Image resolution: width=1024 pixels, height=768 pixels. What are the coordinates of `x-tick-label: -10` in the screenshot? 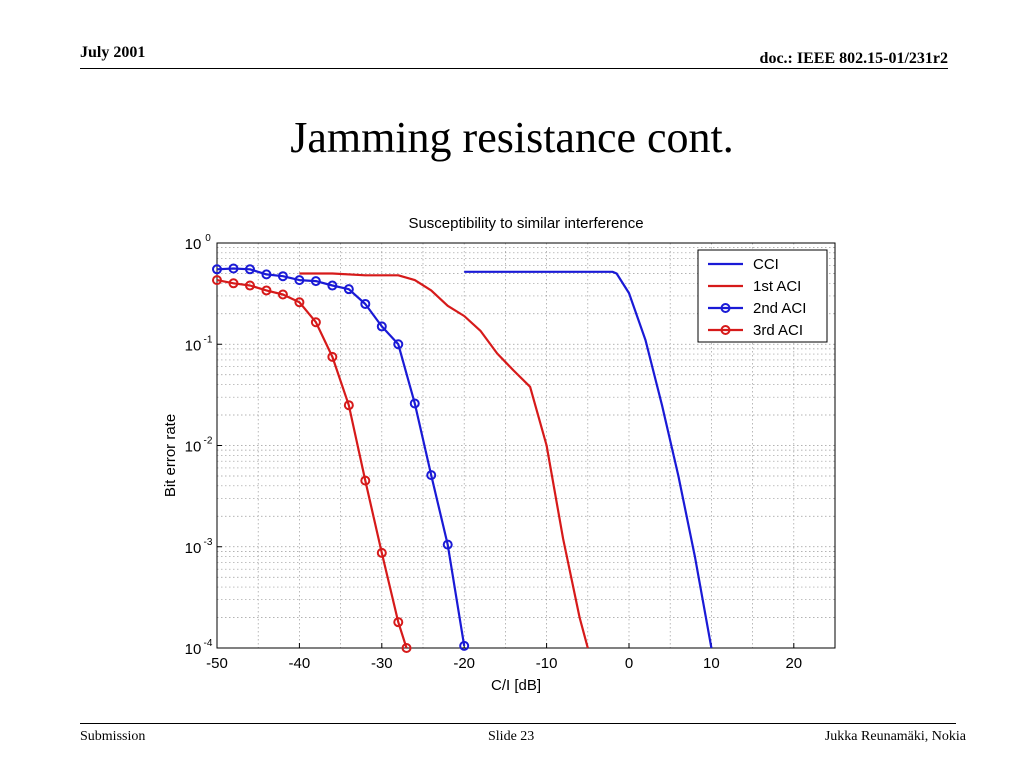 It's located at (547, 663).